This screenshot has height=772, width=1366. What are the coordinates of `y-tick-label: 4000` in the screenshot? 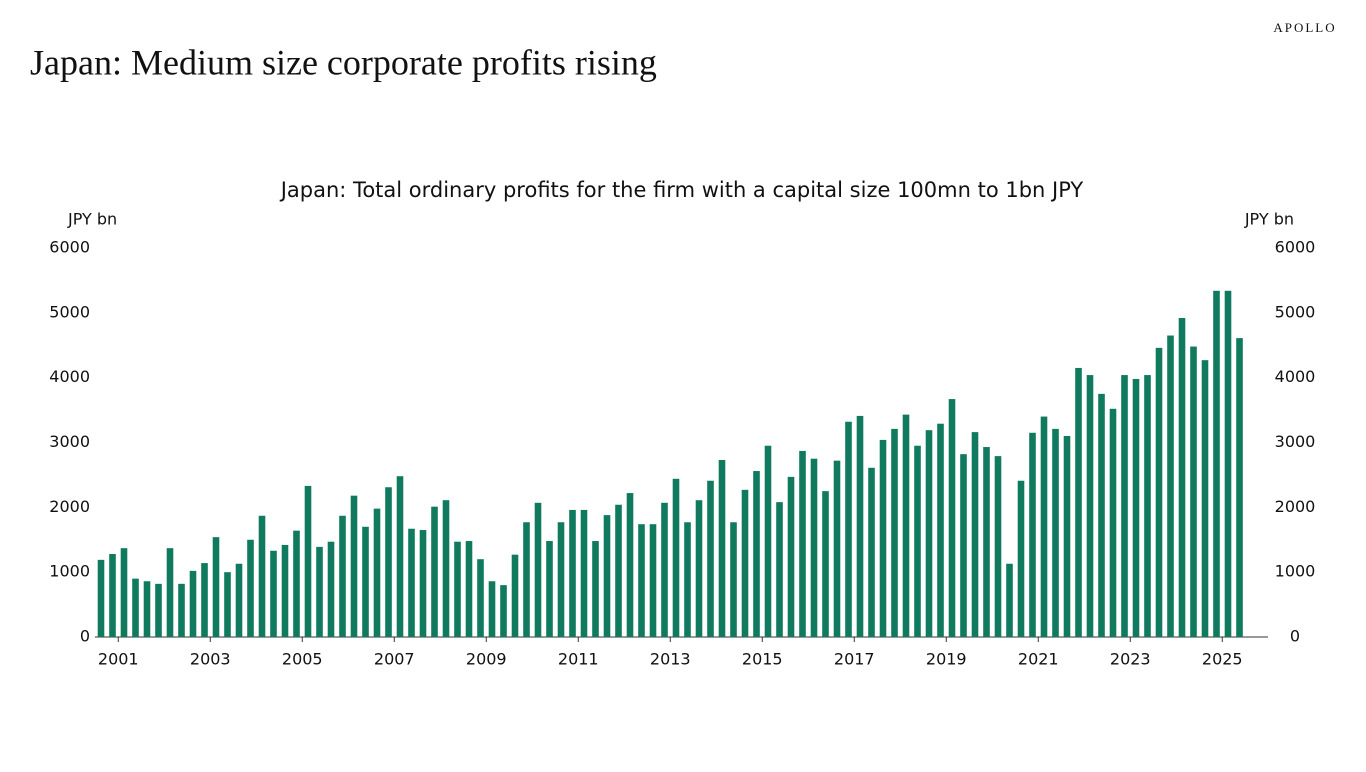 It's located at (69, 376).